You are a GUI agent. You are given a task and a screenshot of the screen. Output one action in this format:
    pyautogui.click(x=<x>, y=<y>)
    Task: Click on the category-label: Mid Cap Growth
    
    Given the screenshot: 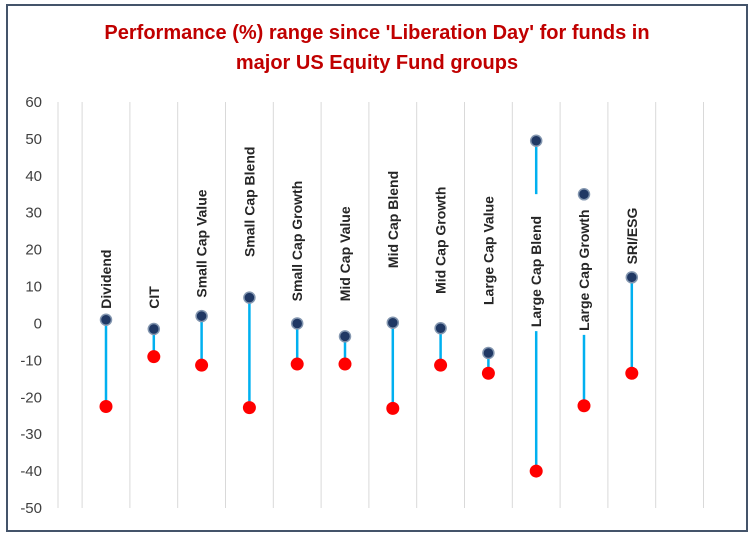 What is the action you would take?
    pyautogui.click(x=441, y=240)
    